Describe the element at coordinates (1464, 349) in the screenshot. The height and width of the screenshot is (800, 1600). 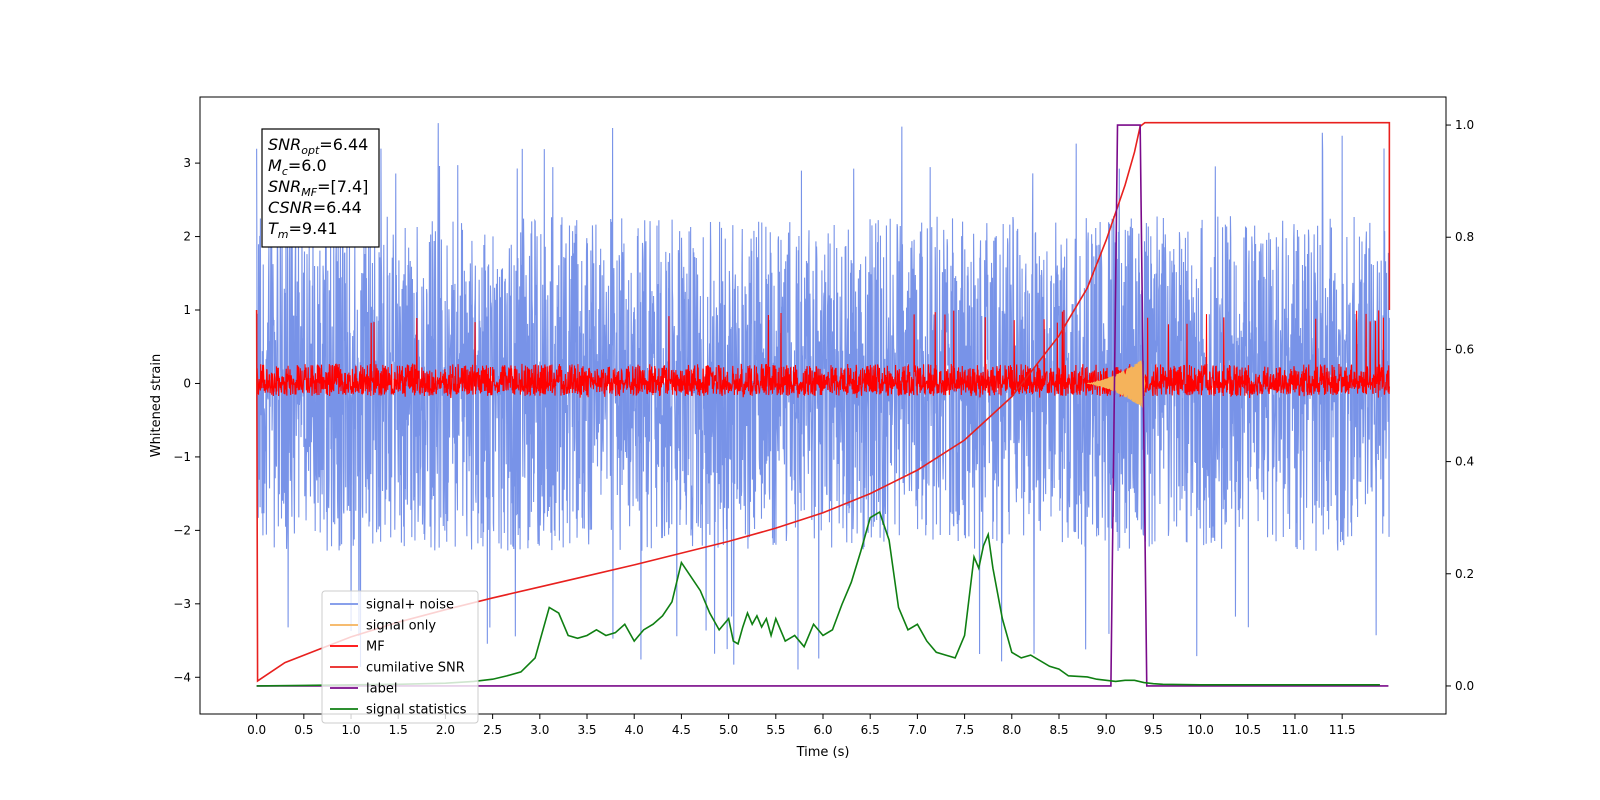
I see `y2-tick-label: 0.6` at that location.